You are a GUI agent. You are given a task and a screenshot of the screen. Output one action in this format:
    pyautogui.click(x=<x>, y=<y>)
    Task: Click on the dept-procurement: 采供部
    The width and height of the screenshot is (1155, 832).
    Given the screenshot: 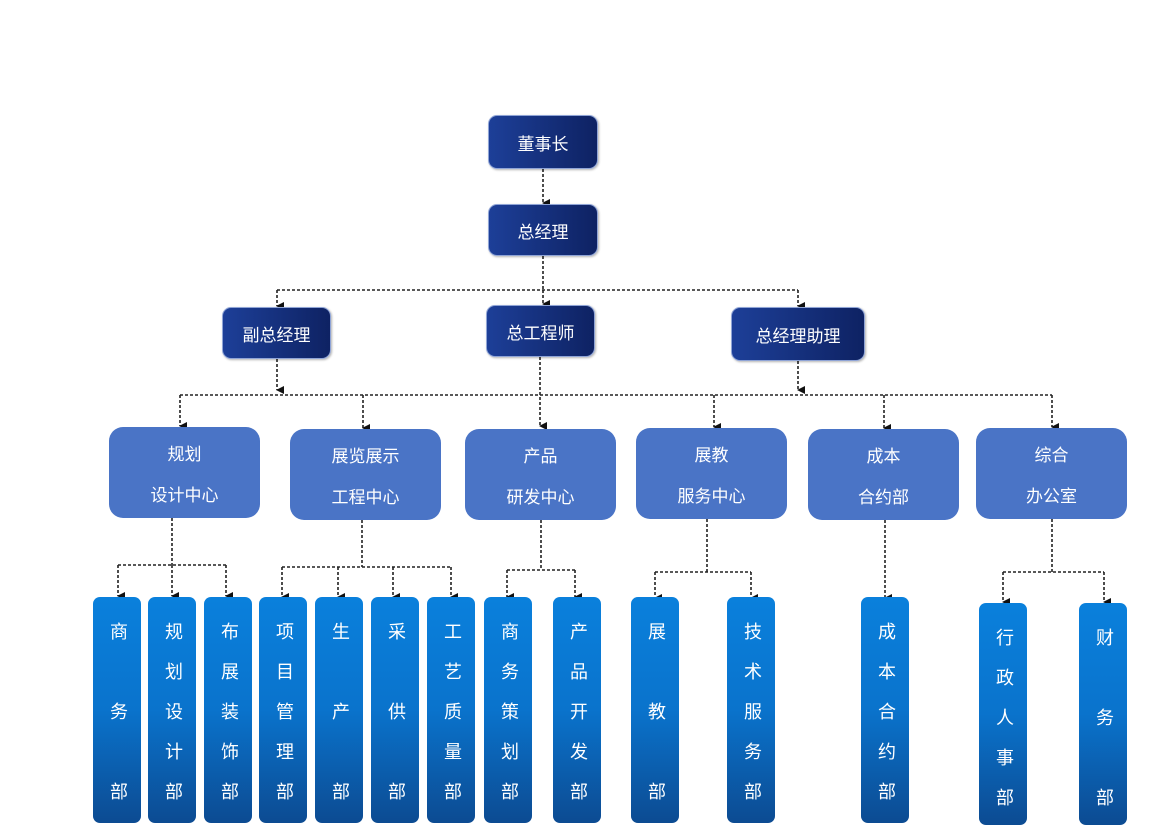 What is the action you would take?
    pyautogui.click(x=395, y=710)
    